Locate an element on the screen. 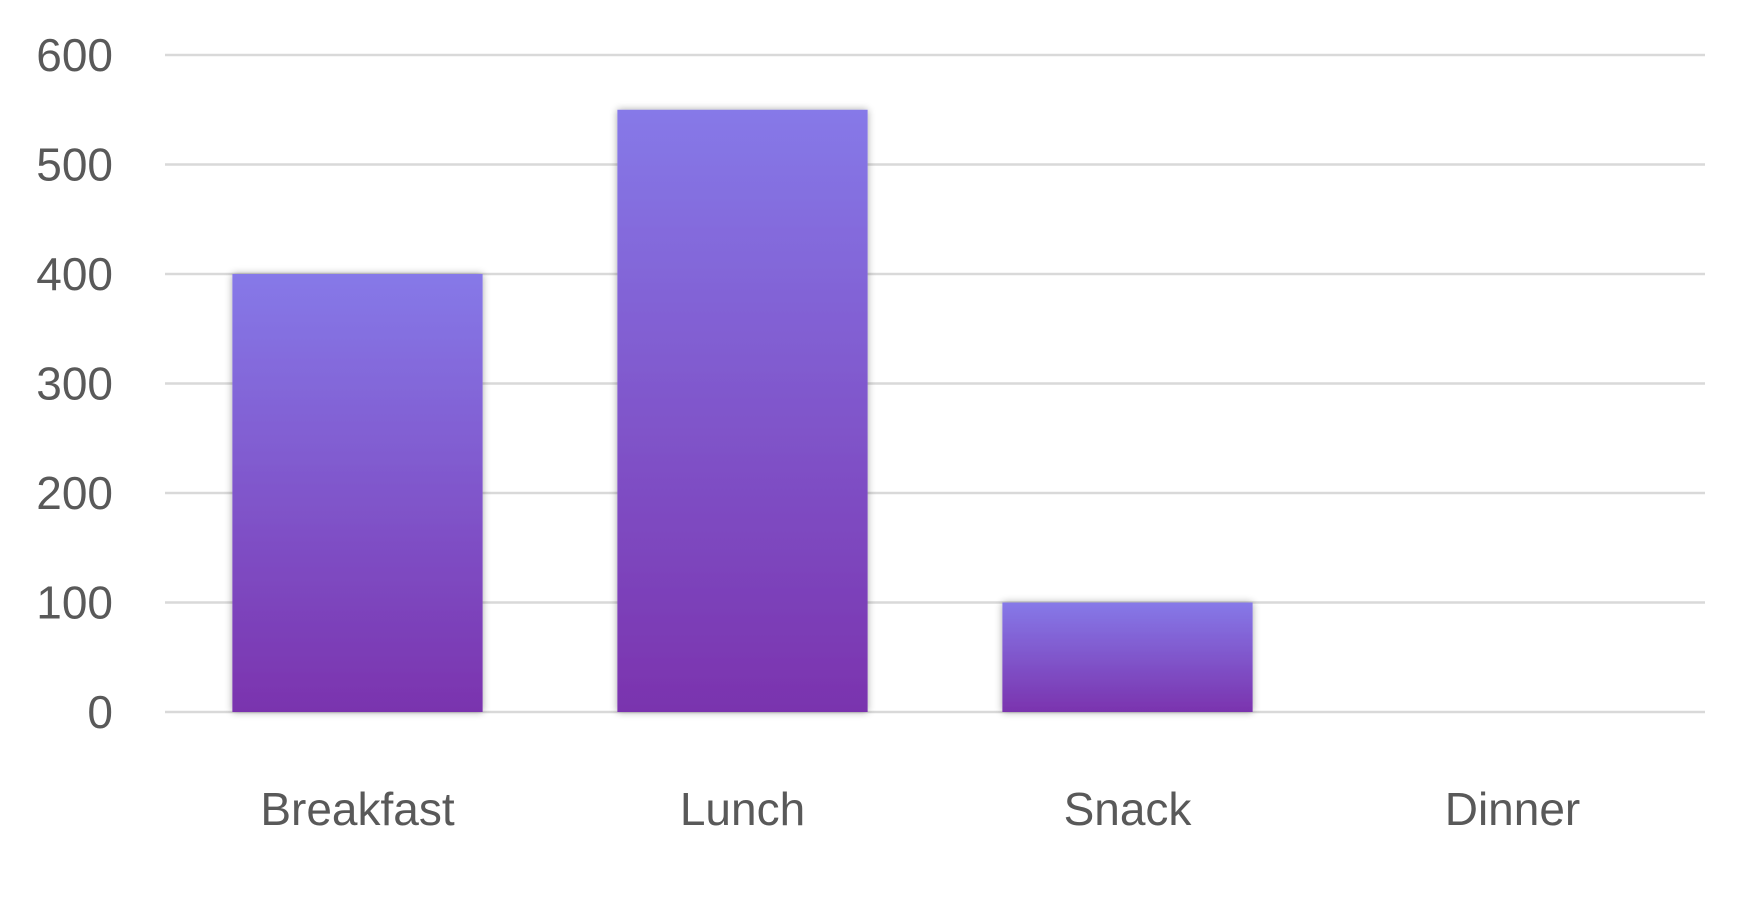 This screenshot has width=1755, height=916. x-tick-label-lunch: Lunch is located at coordinates (742, 809).